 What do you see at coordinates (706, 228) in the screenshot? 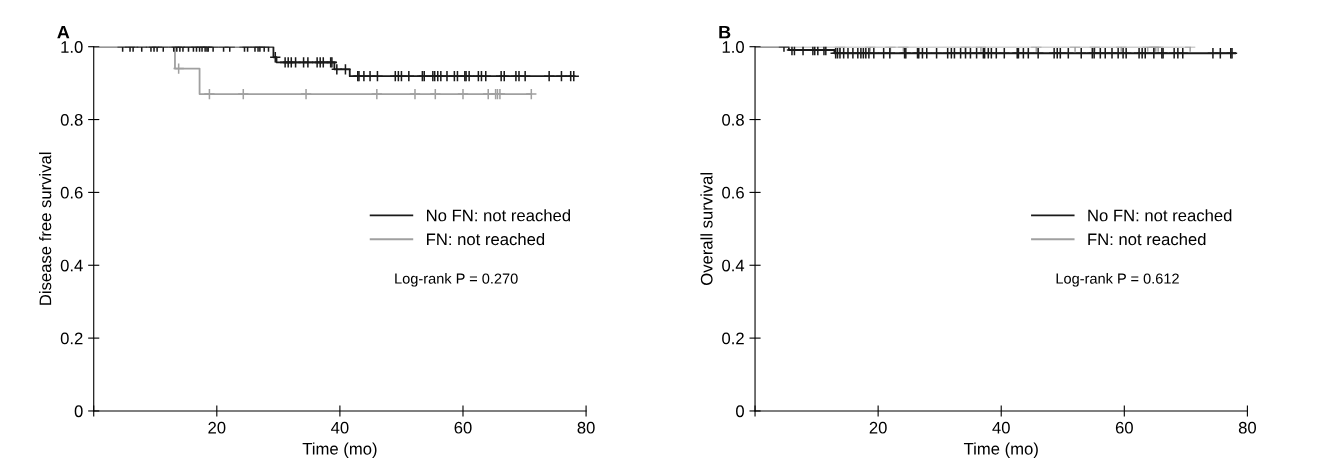
I see `y-axis-title: Overall survival` at bounding box center [706, 228].